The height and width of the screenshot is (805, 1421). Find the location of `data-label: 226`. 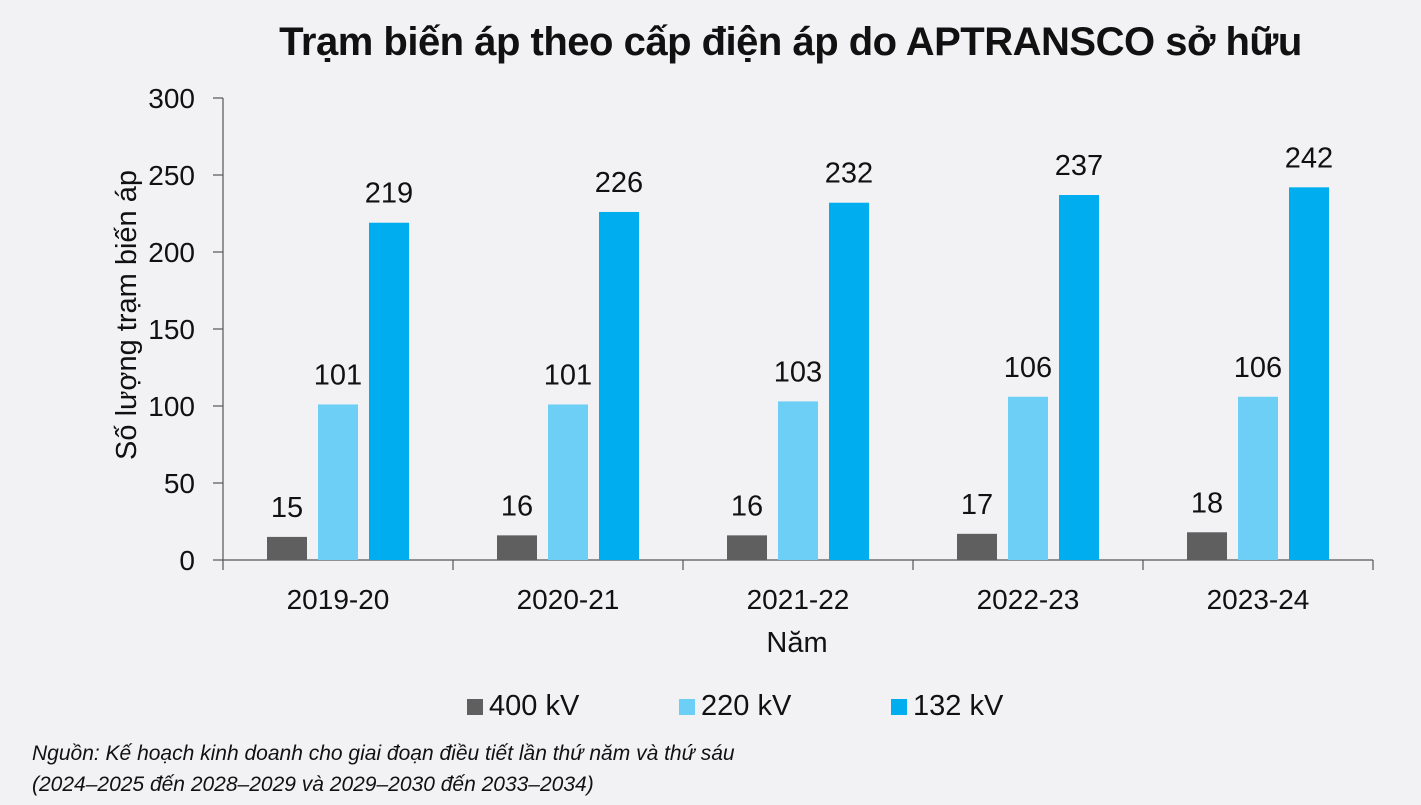

data-label: 226 is located at coordinates (619, 183).